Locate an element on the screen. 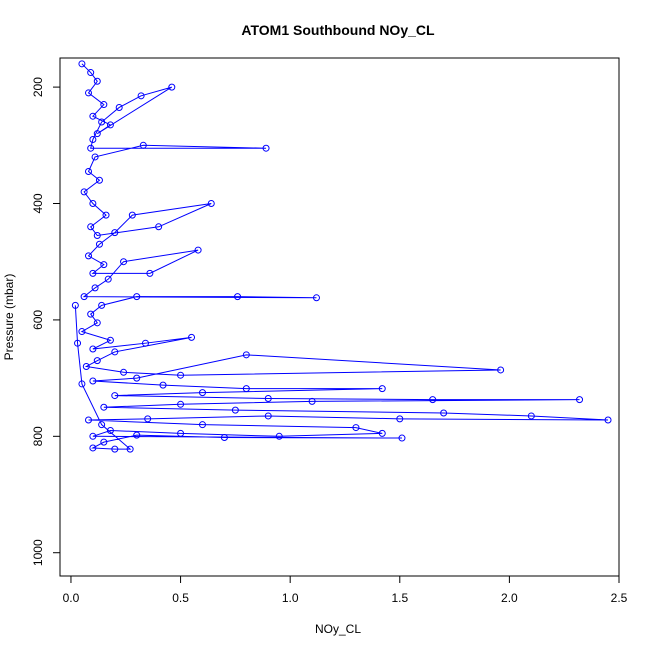  x-tick-label: 0.5 is located at coordinates (180, 598).